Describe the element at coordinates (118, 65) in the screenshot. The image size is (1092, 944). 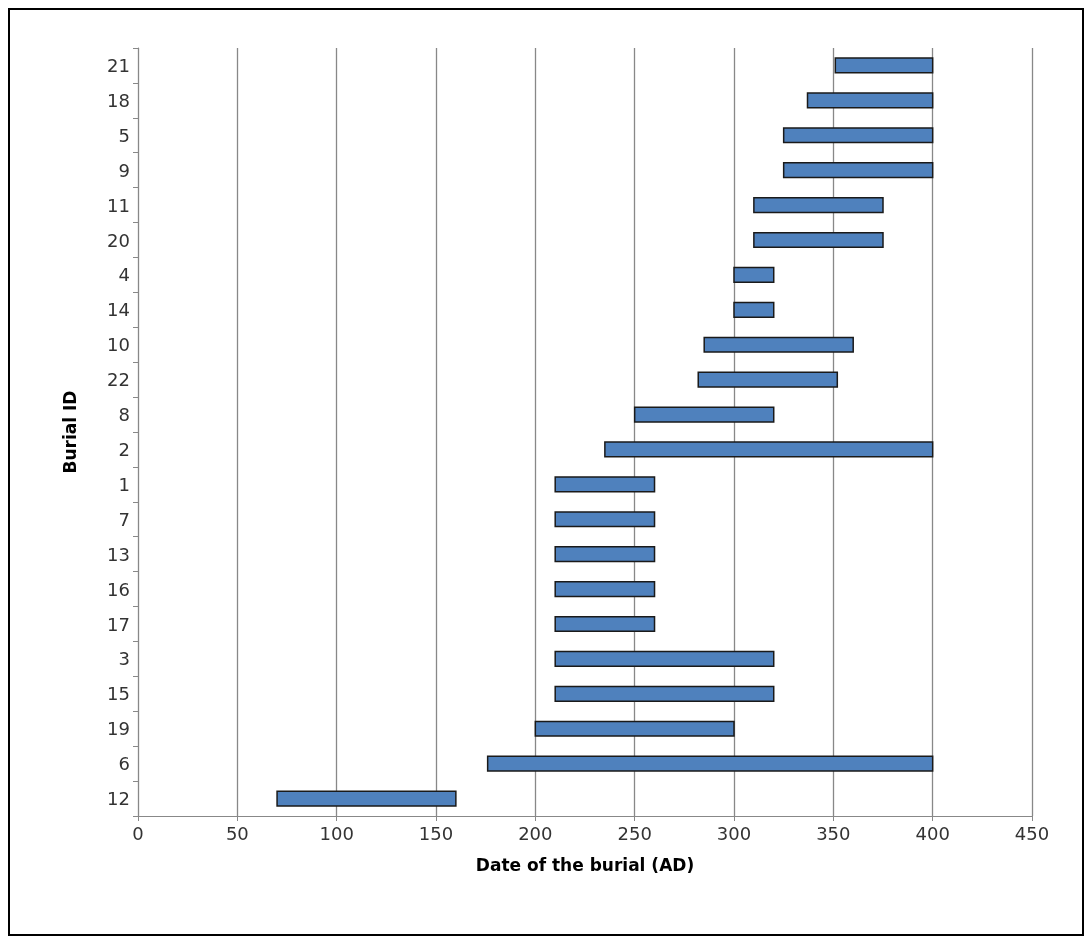
I see `y-tick-label: 21` at that location.